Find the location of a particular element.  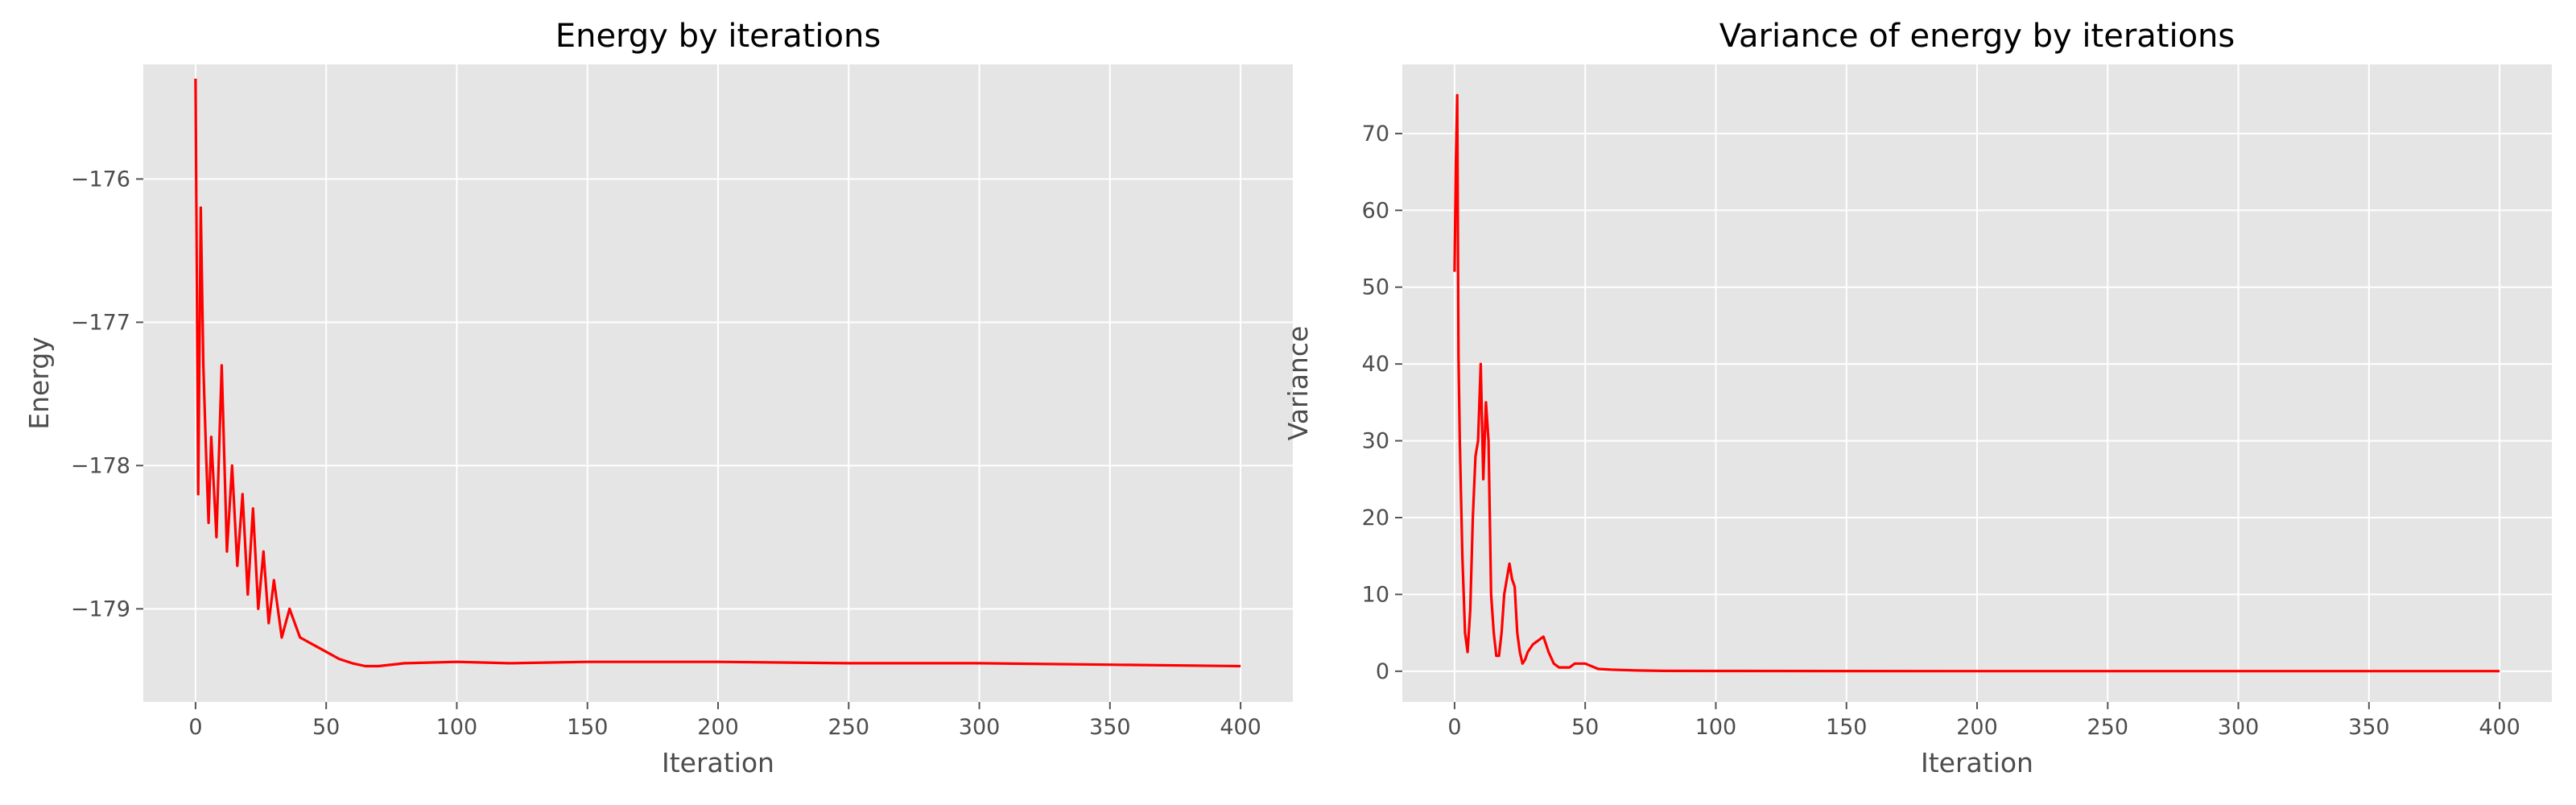

variance-y-tick-label: 0 is located at coordinates (1382, 671).